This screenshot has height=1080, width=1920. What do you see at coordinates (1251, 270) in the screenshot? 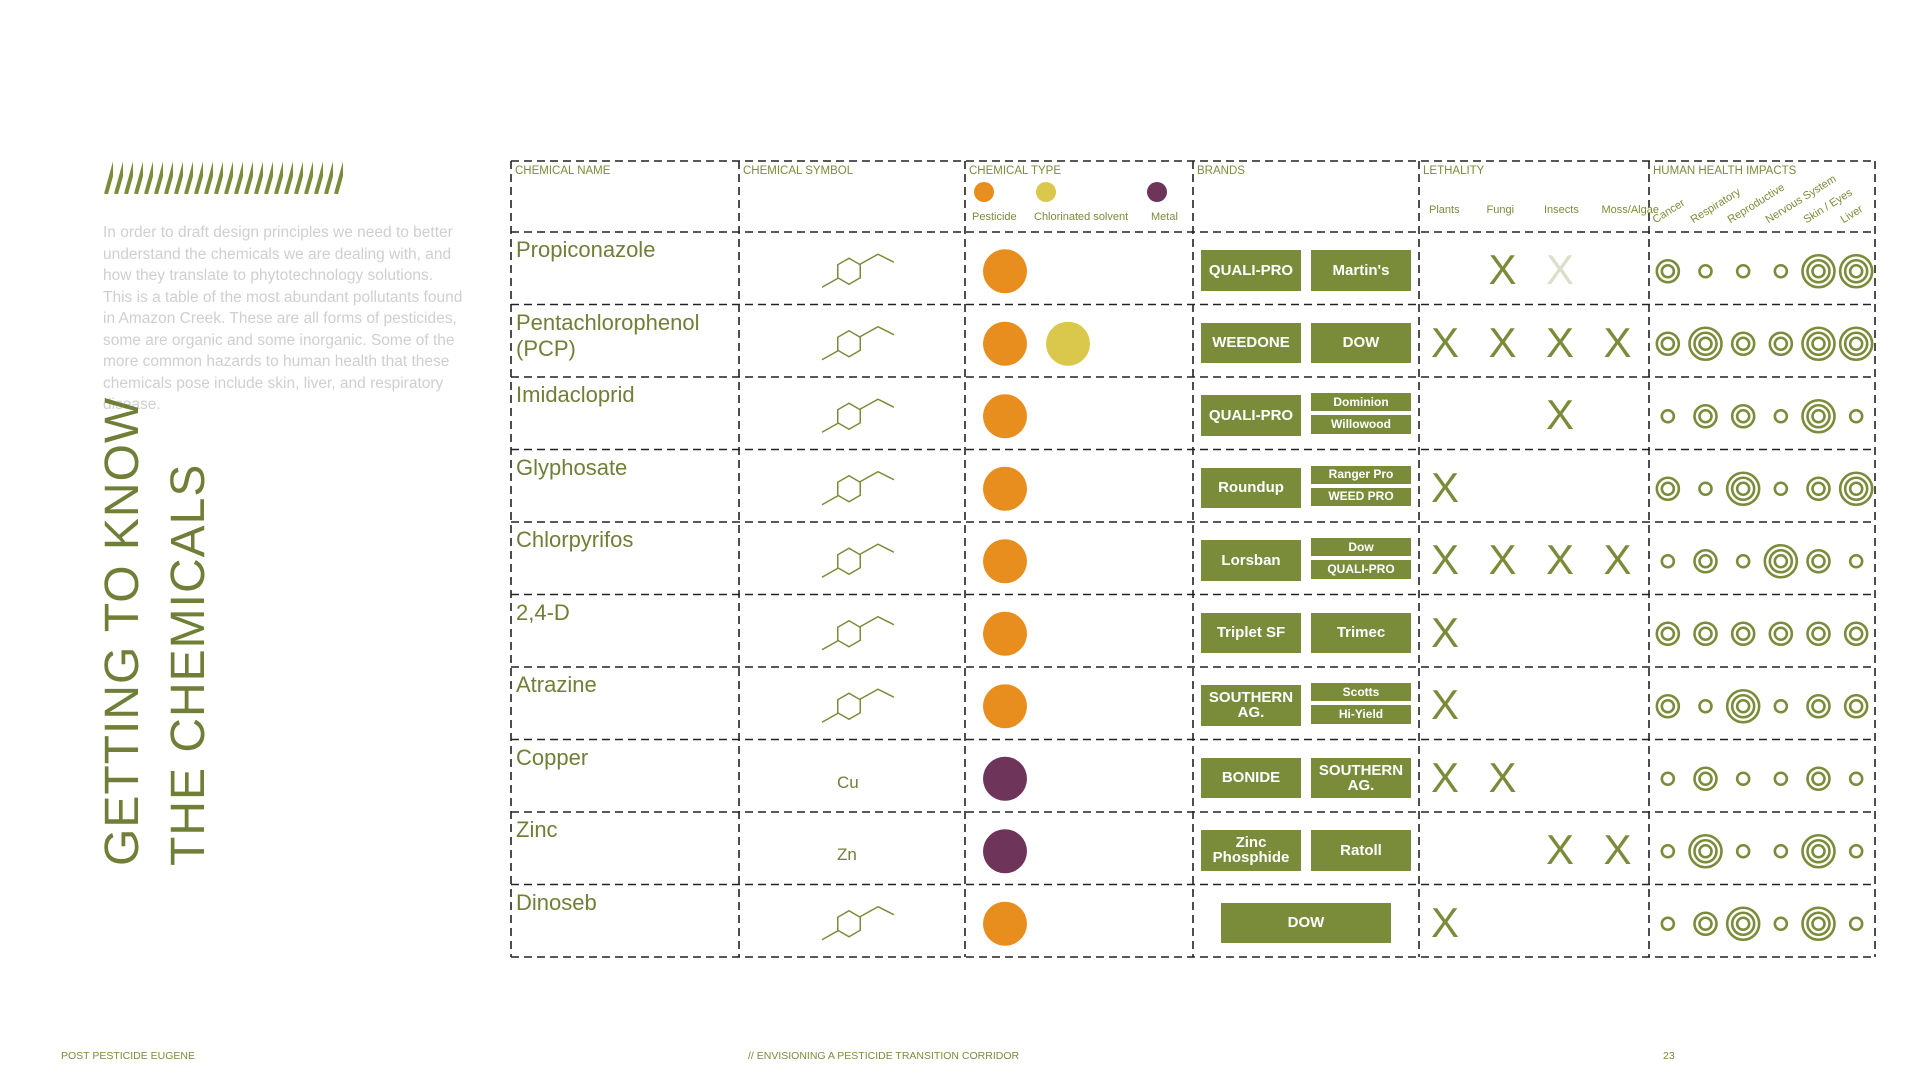
I see `brand-logo: QUALI-PRO` at bounding box center [1251, 270].